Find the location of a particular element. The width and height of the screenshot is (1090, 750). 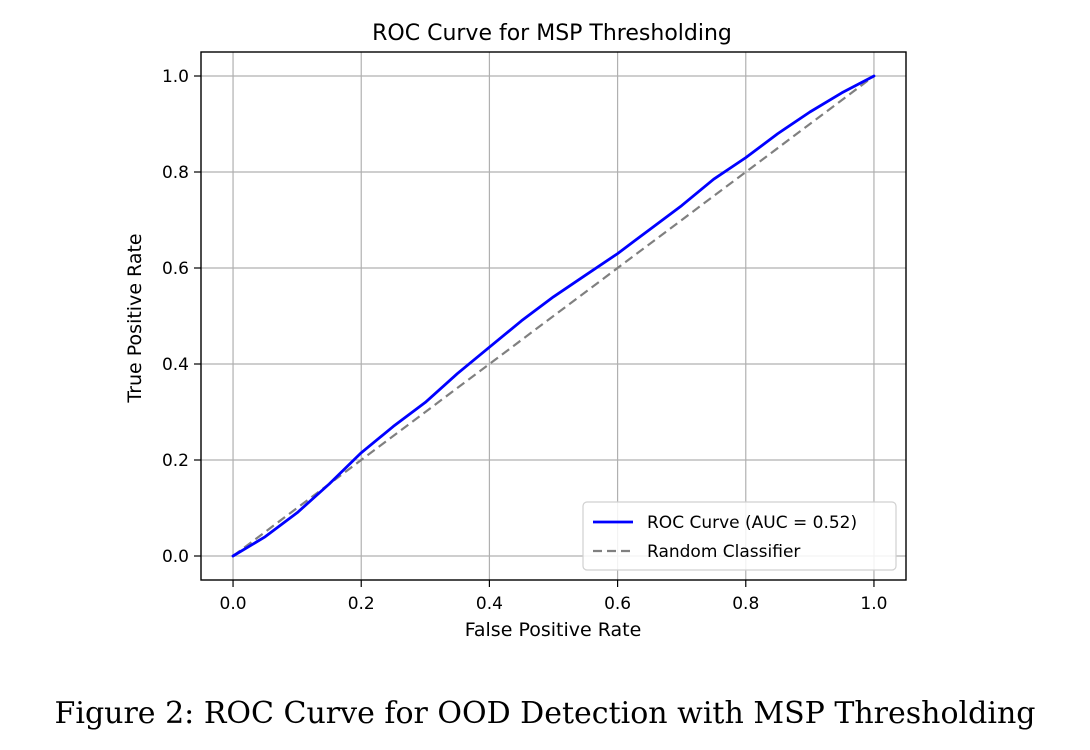

legend: ROC Curve (AUC = 0.52) Random Classifier is located at coordinates (739, 536).